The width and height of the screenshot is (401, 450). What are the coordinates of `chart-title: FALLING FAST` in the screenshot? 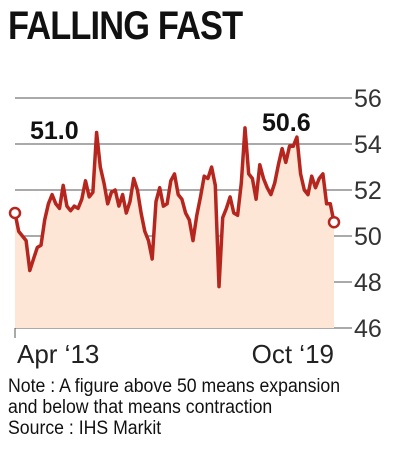 It's located at (125, 26).